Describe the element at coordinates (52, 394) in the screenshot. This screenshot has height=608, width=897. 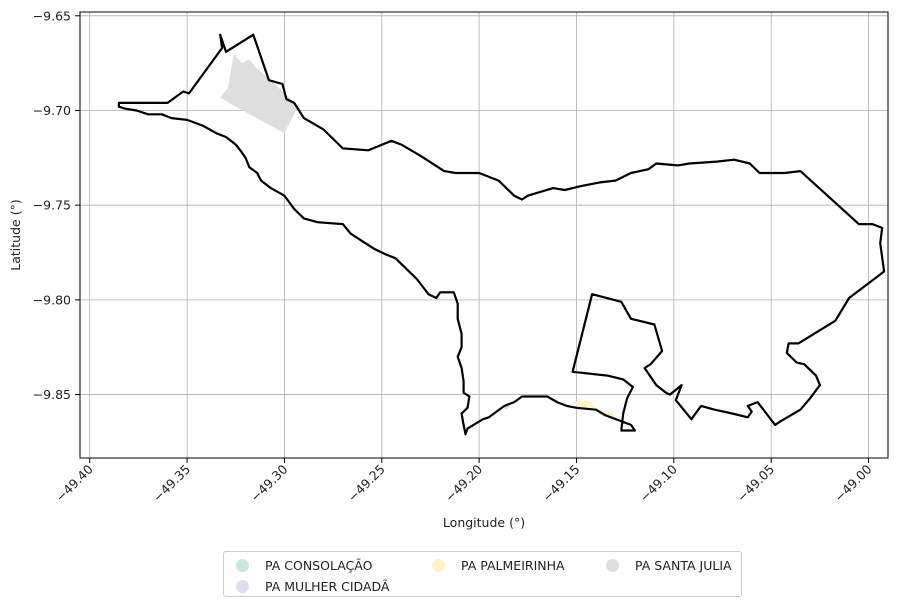
I see `y-tick-label: −9.85` at that location.